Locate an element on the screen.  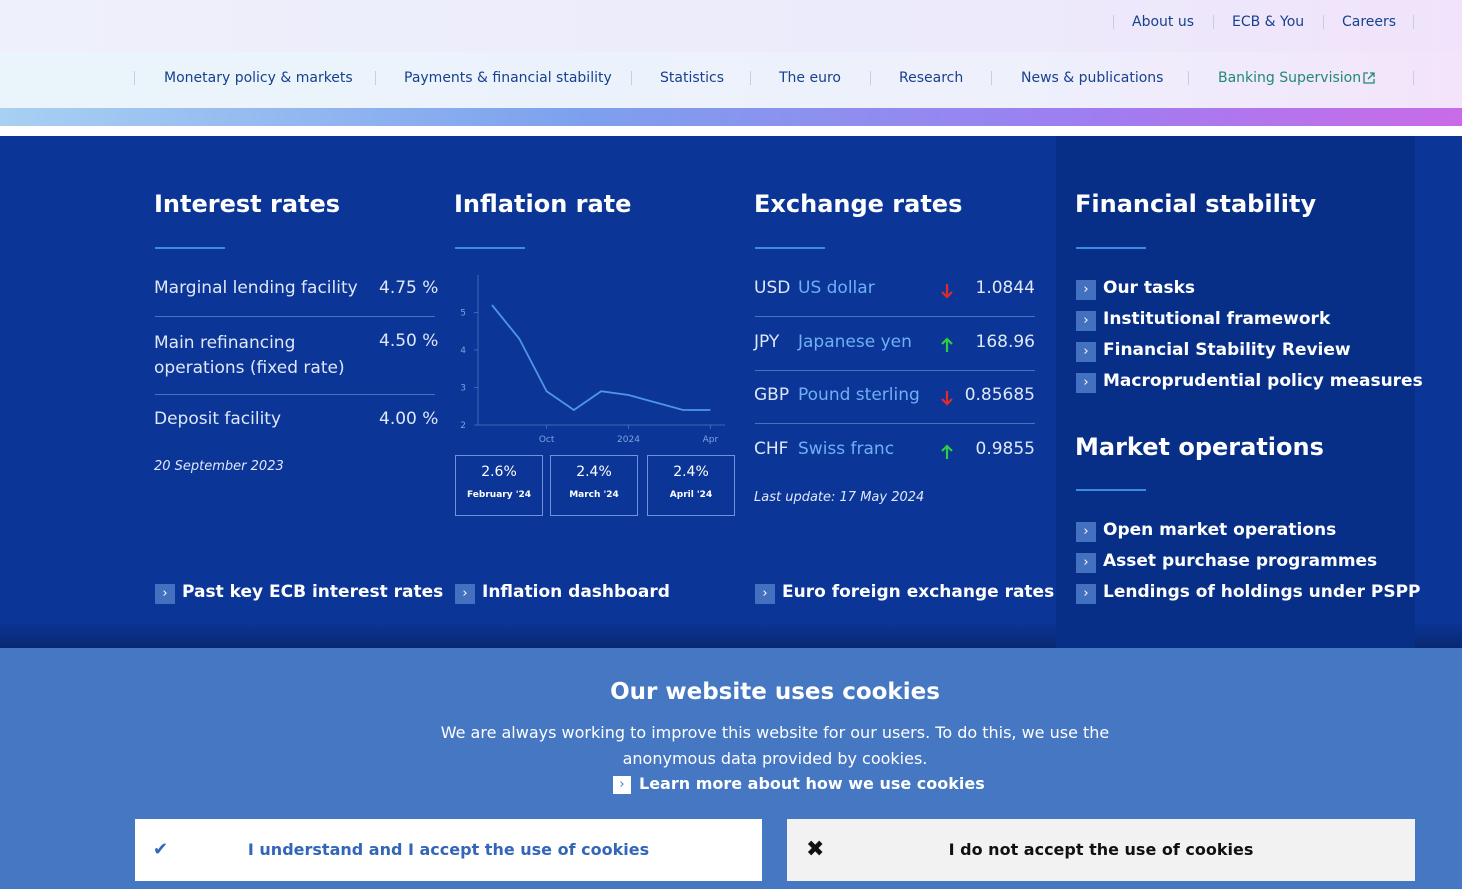
rate-label: Deposit facility is located at coordinates (218, 419).